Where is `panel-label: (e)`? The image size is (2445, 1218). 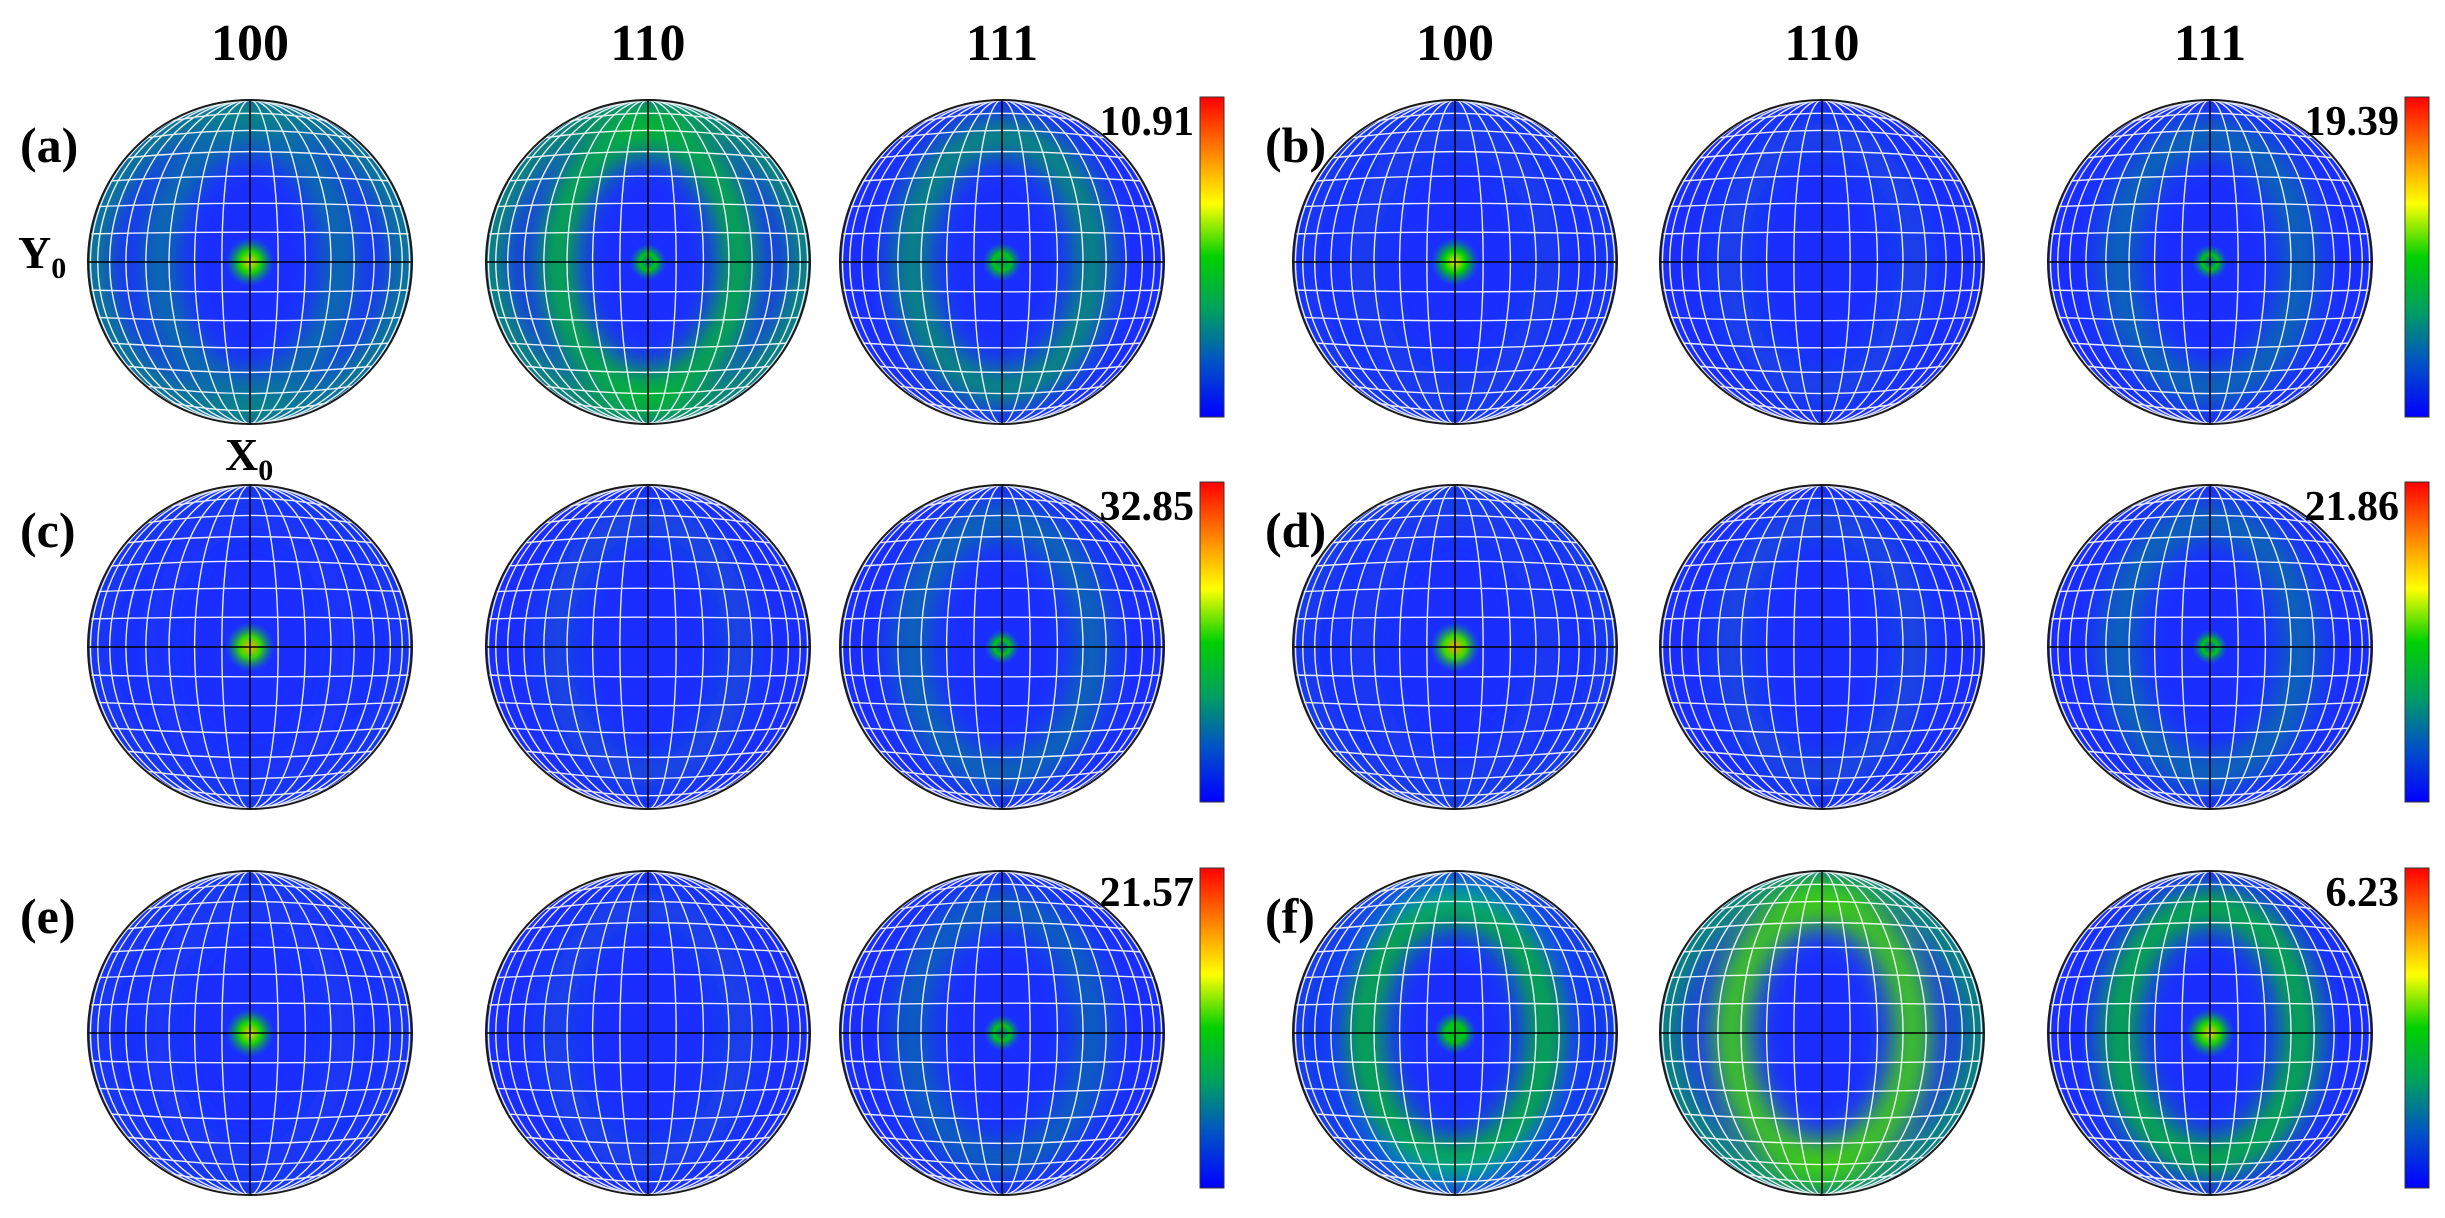
panel-label: (e) is located at coordinates (48, 916).